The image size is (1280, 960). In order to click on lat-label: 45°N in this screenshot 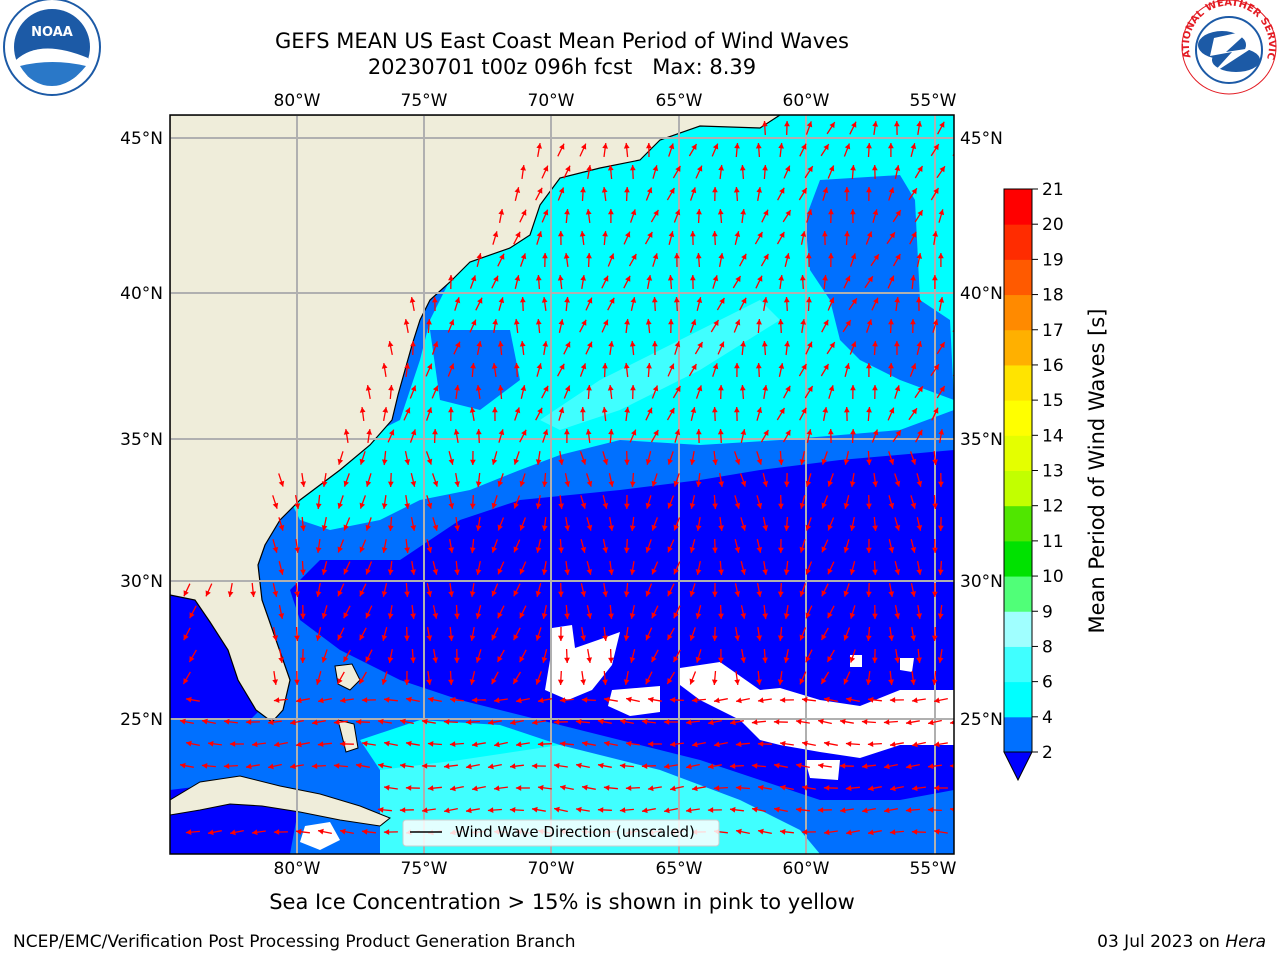, I will do `click(981, 139)`.